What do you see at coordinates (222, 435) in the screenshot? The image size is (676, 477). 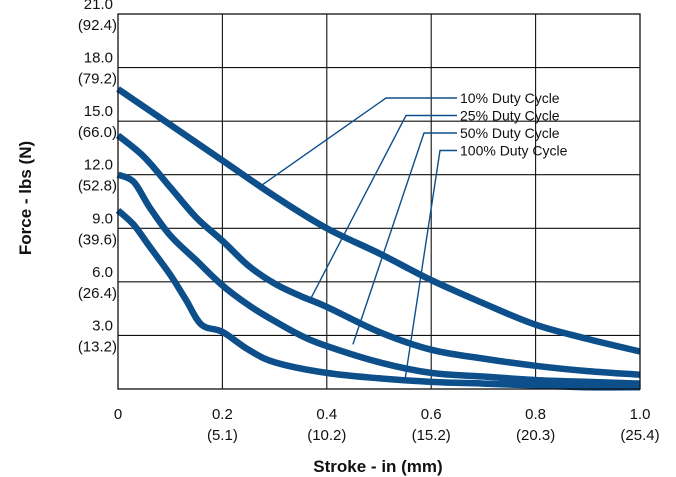 I see `x-tick-sublabel: (5.1)` at bounding box center [222, 435].